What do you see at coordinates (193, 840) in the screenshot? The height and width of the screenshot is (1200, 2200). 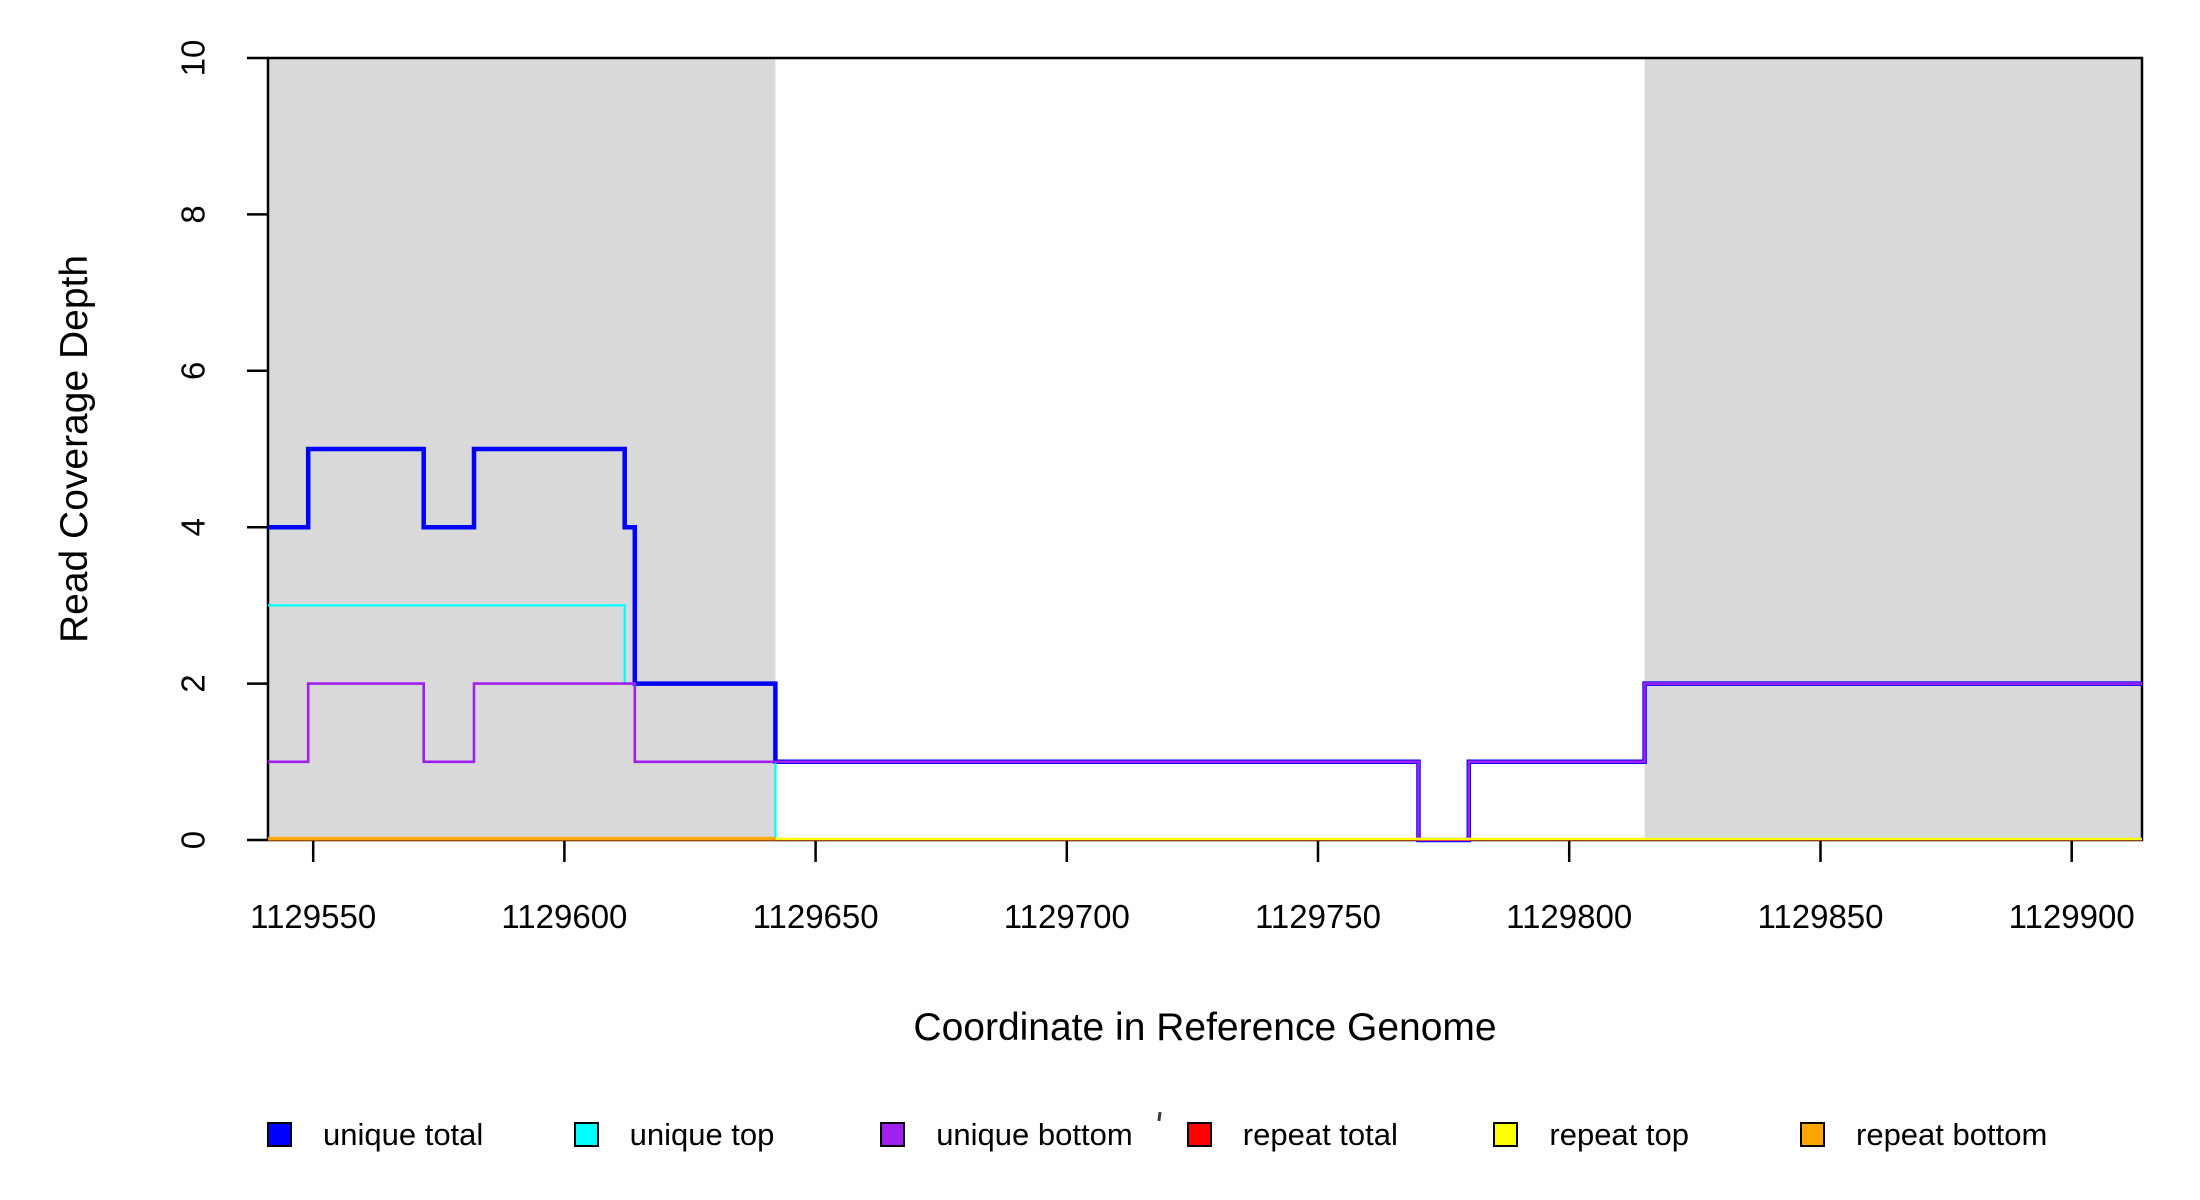 I see `y-tick-label: 0` at bounding box center [193, 840].